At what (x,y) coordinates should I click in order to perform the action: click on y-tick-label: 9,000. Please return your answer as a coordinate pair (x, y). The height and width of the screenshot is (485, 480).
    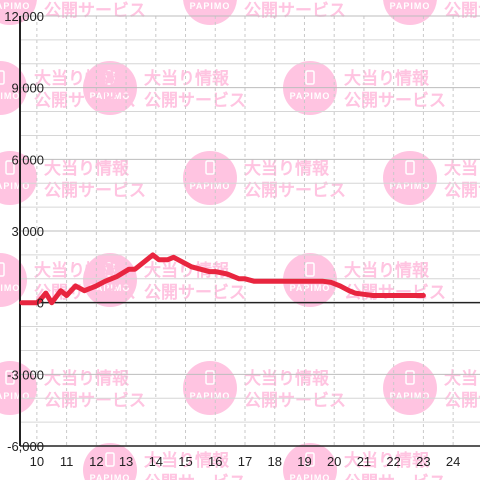
    Looking at the image, I should click on (27, 88).